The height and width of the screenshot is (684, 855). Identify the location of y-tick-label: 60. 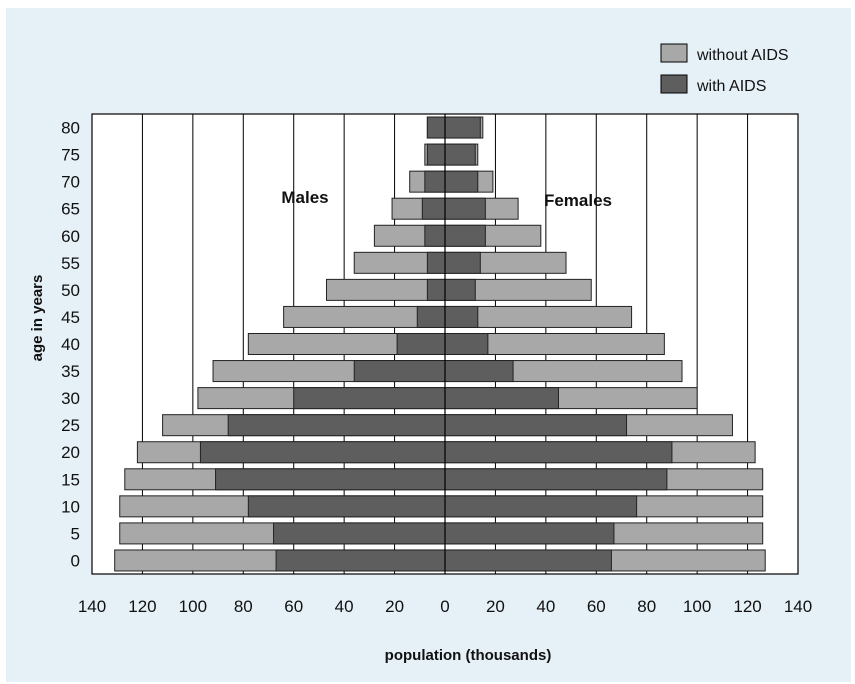
(70, 236).